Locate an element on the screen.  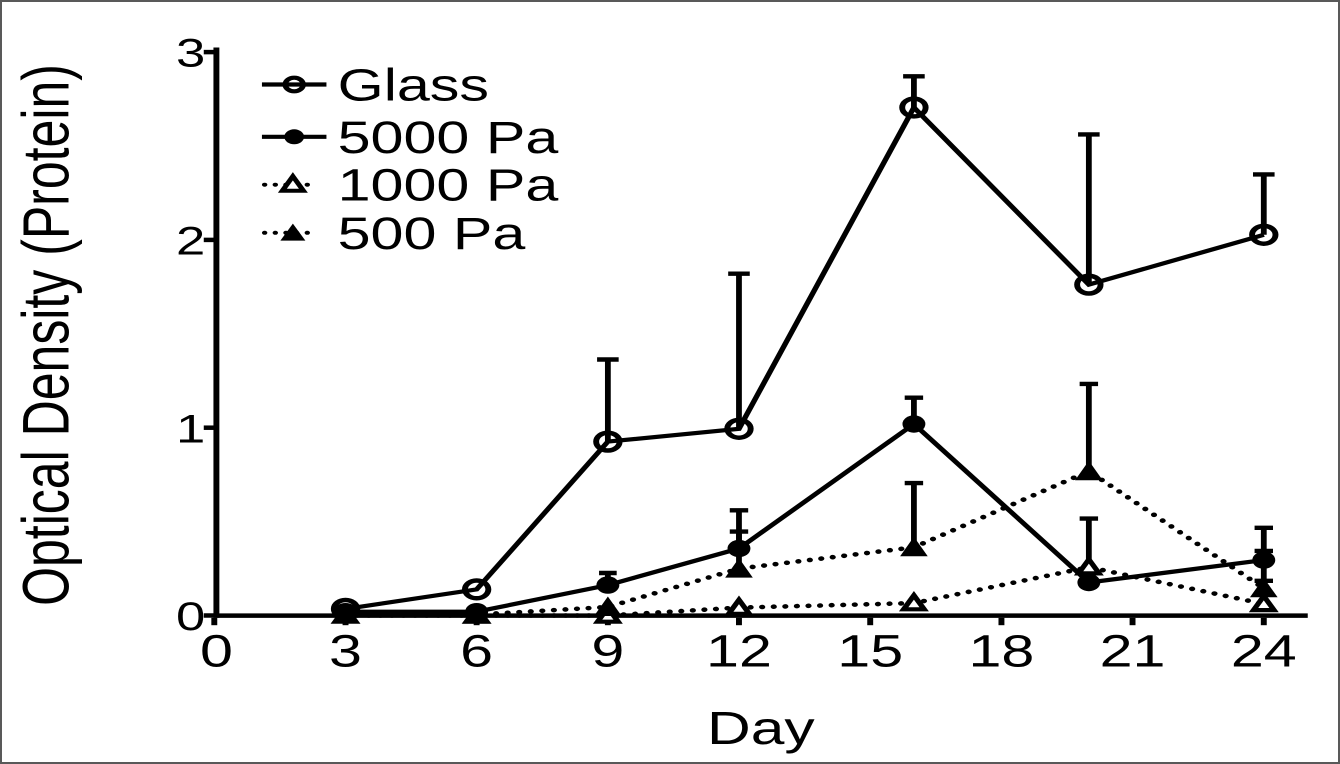
svg-text: Day is located at coordinates (761, 728).